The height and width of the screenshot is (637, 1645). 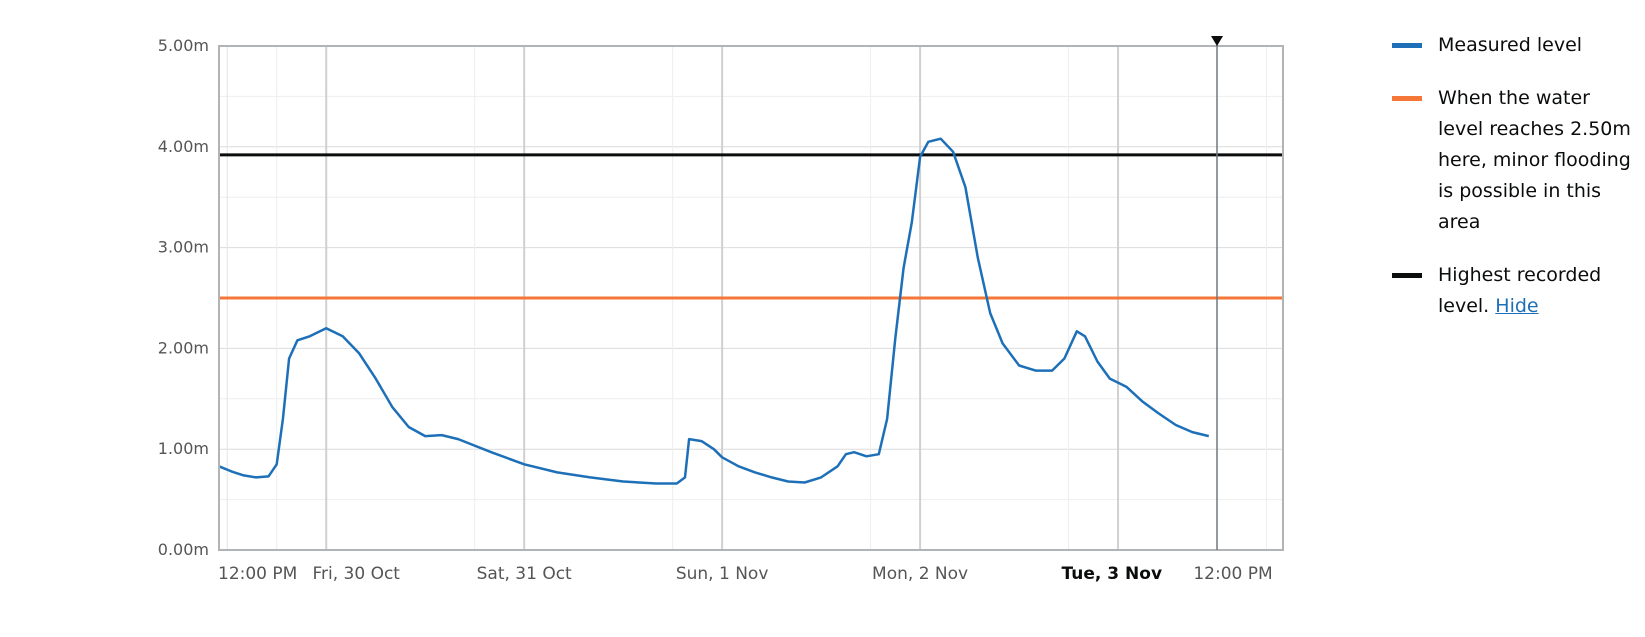 What do you see at coordinates (183, 448) in the screenshot?
I see `y-tick-label: 1.00m` at bounding box center [183, 448].